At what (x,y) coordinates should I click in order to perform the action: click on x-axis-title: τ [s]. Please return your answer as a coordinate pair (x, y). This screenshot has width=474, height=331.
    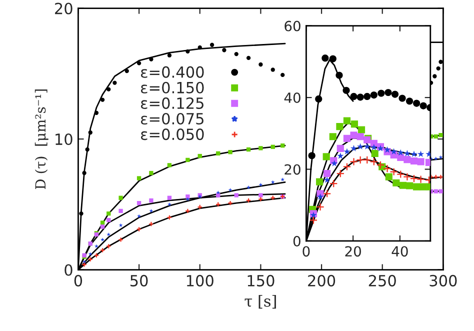
    Looking at the image, I should click on (260, 301).